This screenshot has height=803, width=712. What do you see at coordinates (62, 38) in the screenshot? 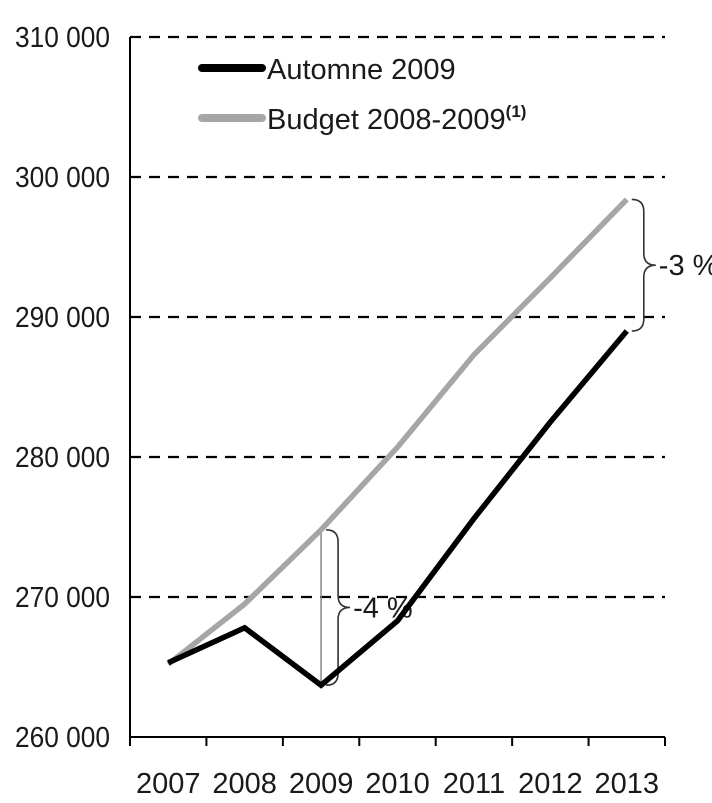
I see `y-tick-label: 310 000` at bounding box center [62, 38].